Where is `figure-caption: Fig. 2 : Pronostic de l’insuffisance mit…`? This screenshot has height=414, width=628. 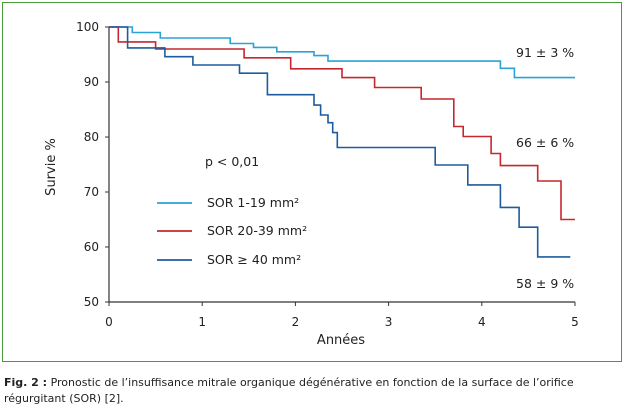 figure-caption: Fig. 2 : Pronostic de l’insuffisance mit… is located at coordinates (313, 391).